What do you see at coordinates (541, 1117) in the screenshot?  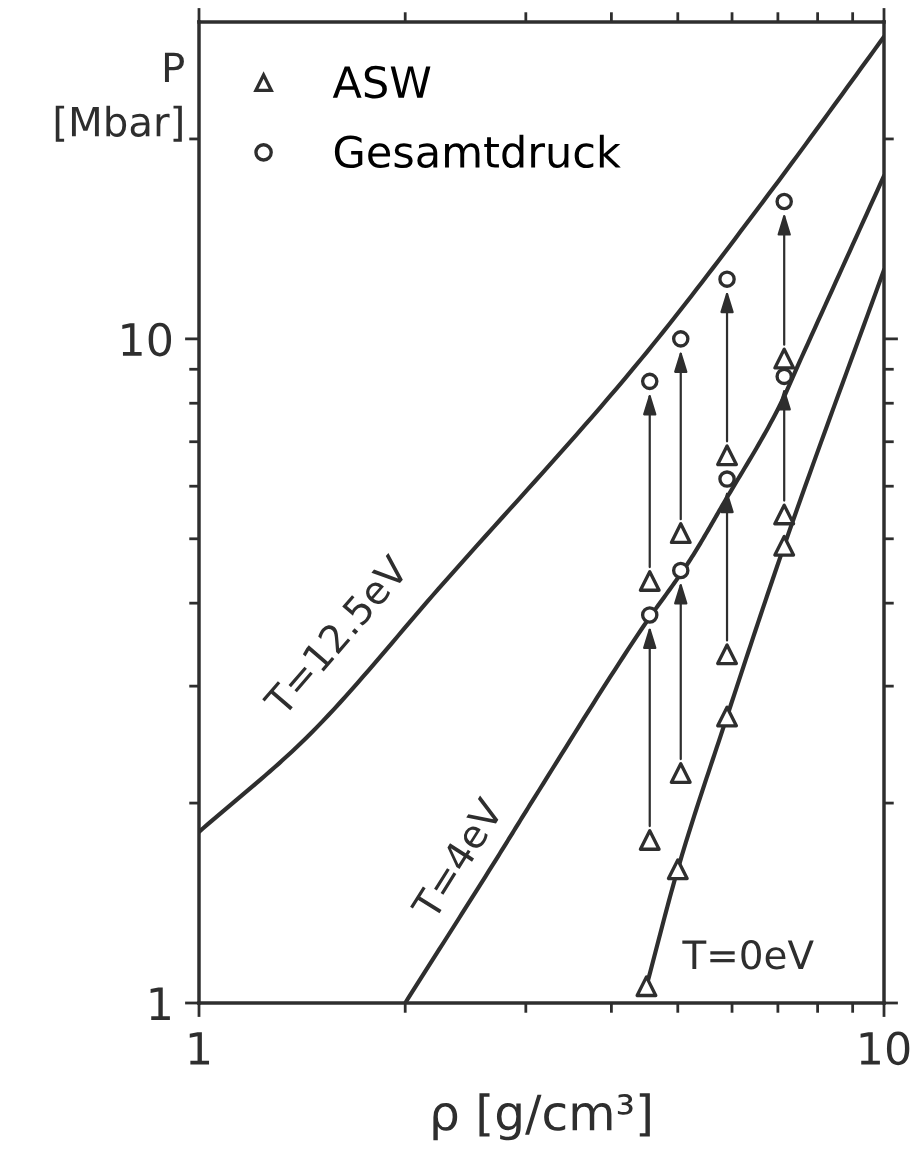 I see `x-axis-title: ρ [g/cm³]` at bounding box center [541, 1117].